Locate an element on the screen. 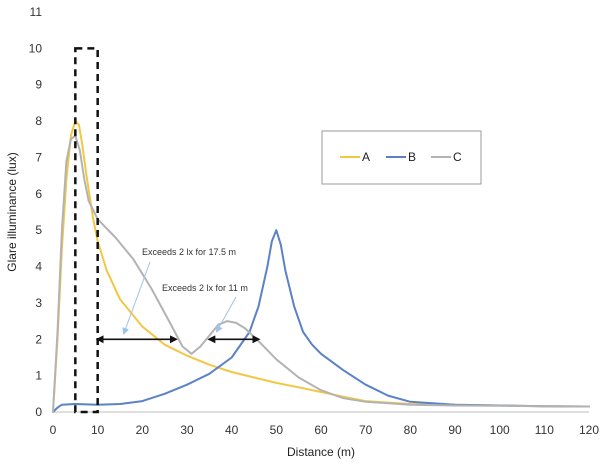 Image resolution: width=603 pixels, height=471 pixels. y-tick-label-9: 9 is located at coordinates (38, 85).